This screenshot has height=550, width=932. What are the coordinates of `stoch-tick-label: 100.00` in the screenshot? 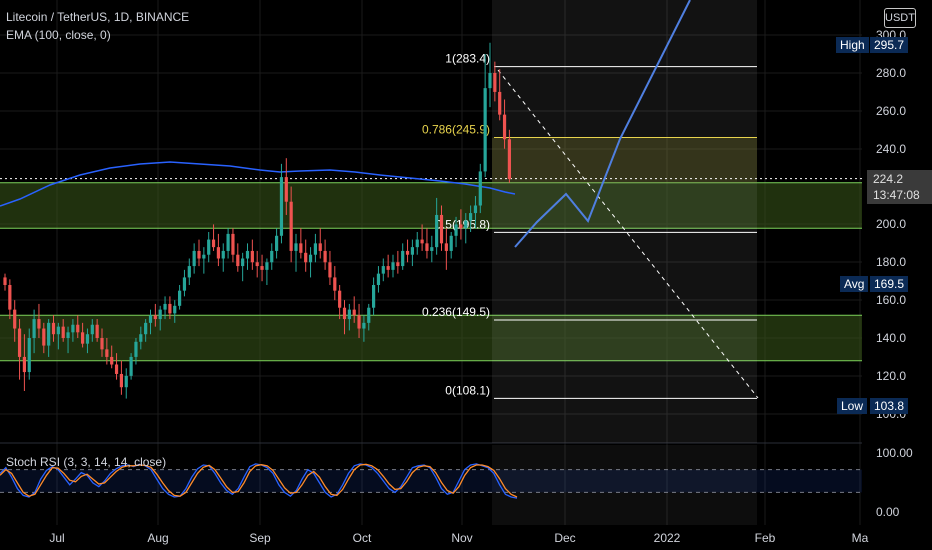 It's located at (894, 453).